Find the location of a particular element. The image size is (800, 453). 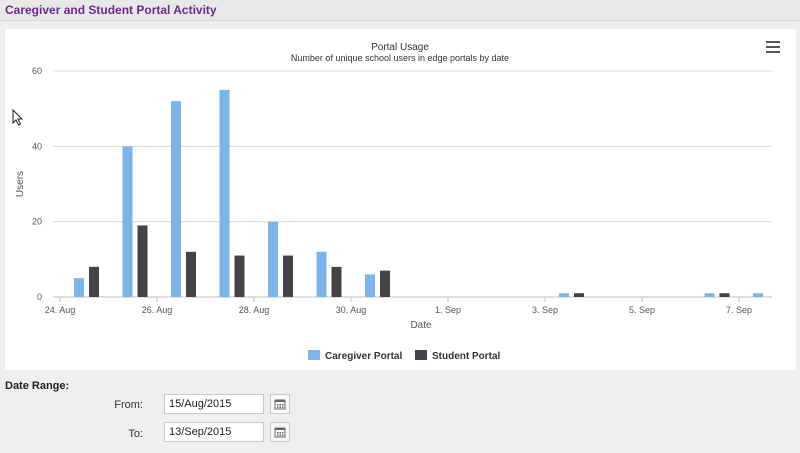

x-tick-label: 1. Sep is located at coordinates (448, 310).